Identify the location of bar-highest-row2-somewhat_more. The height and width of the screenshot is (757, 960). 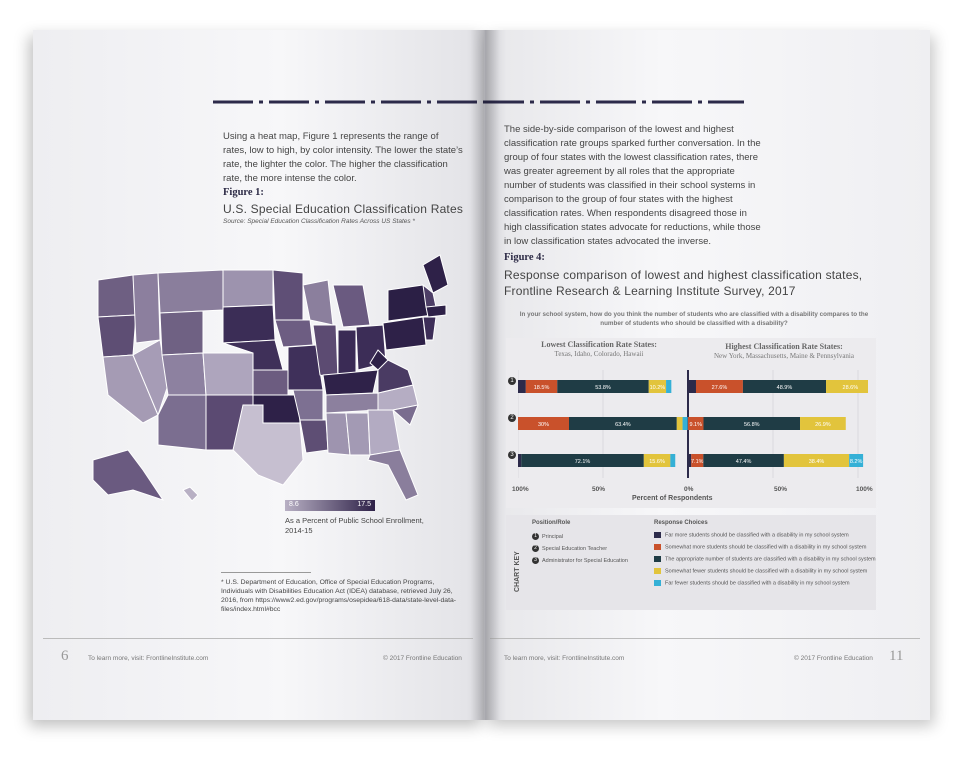
(696, 423).